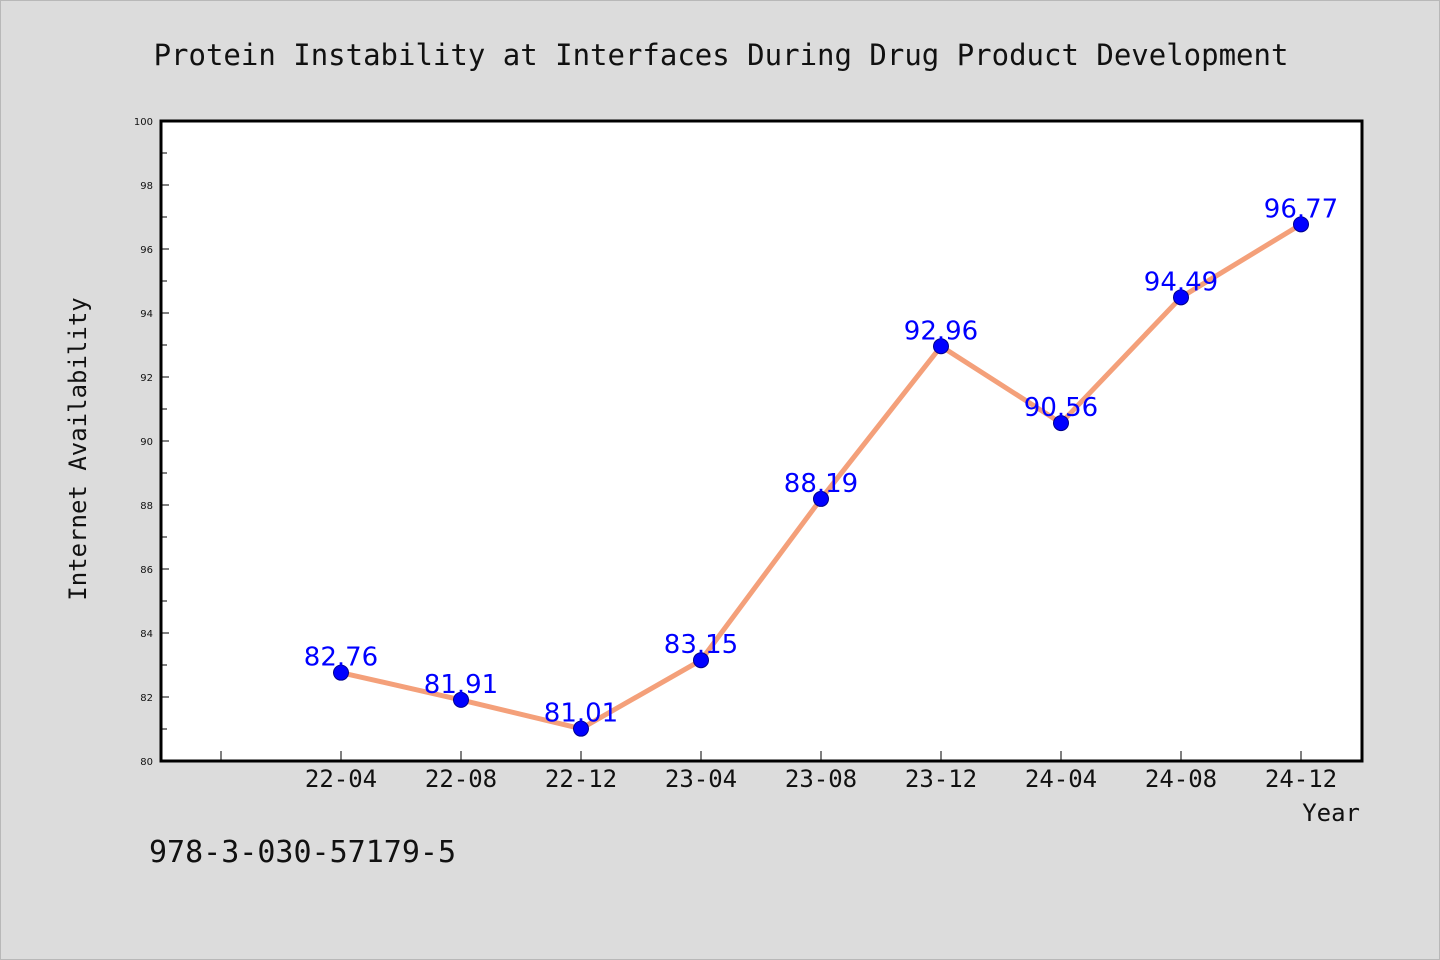 The height and width of the screenshot is (960, 1440). Describe the element at coordinates (146, 570) in the screenshot. I see `y-tick-label: 86` at that location.